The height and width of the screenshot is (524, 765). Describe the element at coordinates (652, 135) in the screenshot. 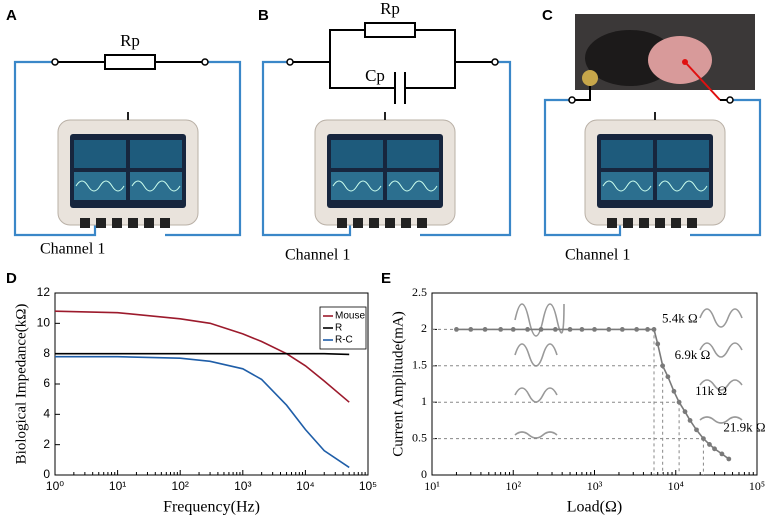

I see `panel-c: C Channel 1` at that location.